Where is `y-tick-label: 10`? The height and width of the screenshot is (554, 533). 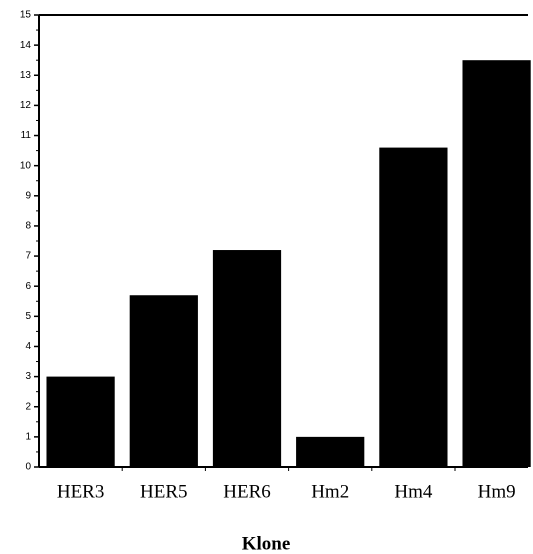 y-tick-label: 10 is located at coordinates (26, 165).